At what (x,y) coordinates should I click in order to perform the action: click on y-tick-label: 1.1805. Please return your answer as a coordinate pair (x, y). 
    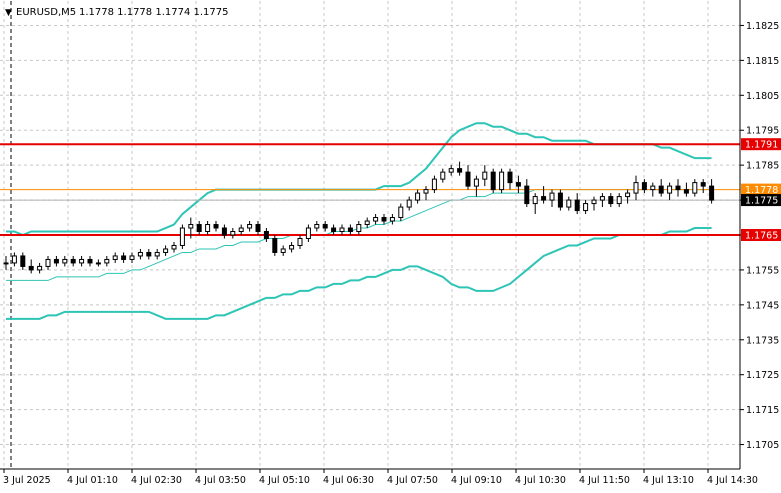
    Looking at the image, I should click on (762, 96).